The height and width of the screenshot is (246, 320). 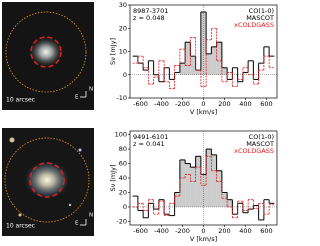 What do you see at coordinates (149, 144) in the screenshot?
I see `redshift: z = 0.041` at bounding box center [149, 144].